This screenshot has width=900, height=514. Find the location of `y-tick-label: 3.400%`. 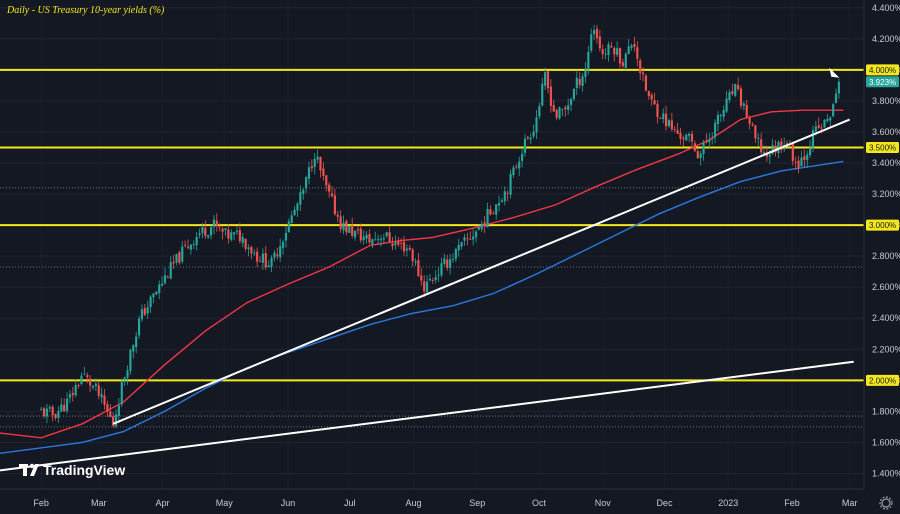

y-tick-label: 3.400% is located at coordinates (886, 163).